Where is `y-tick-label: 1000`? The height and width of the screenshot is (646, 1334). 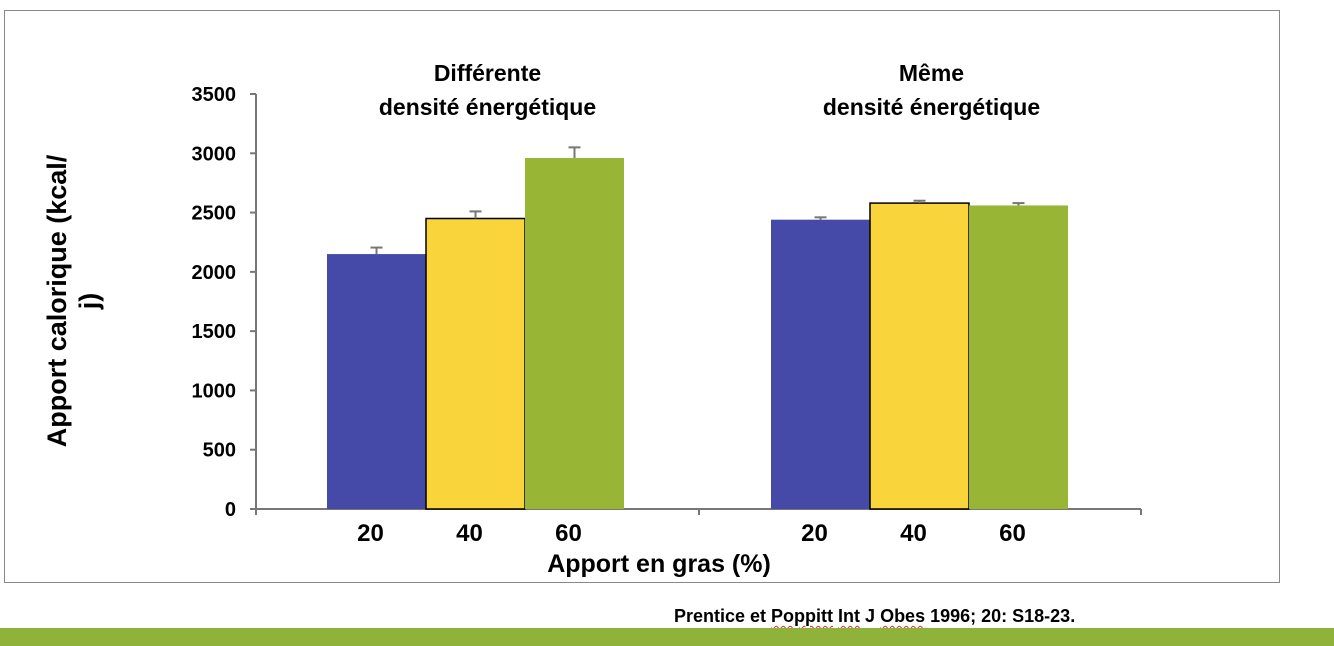
y-tick-label: 1000 is located at coordinates (214, 391).